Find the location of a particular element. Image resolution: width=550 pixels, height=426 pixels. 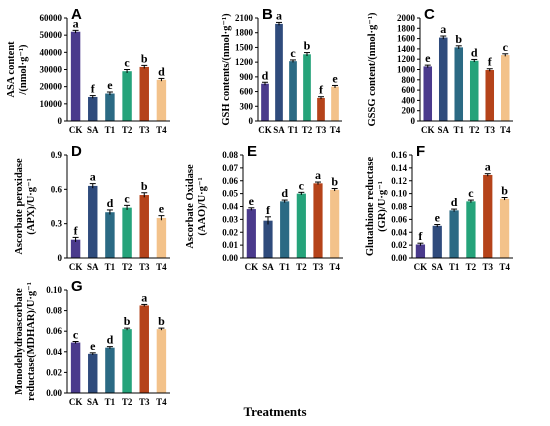

y-tick-label: 0.01 is located at coordinates (230, 245).